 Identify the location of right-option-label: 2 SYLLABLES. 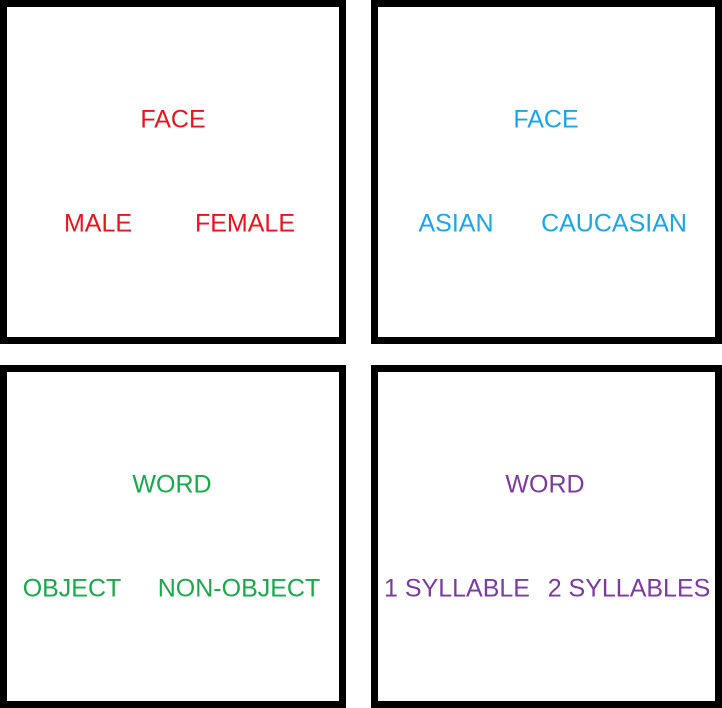
(629, 588).